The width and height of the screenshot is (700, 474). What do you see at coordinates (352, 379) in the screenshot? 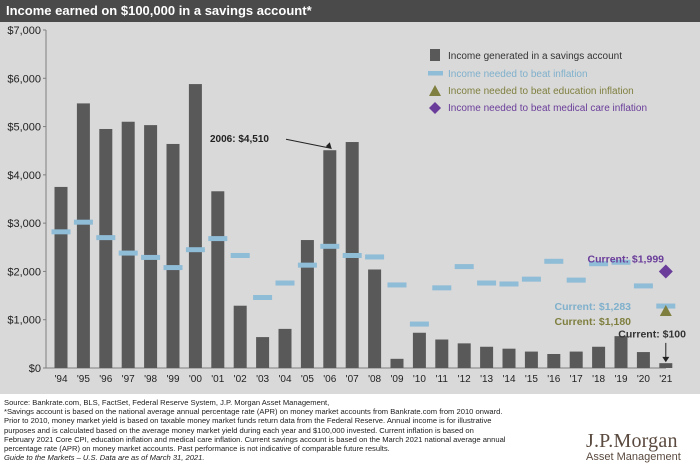
I see `x-tick-label: '07` at bounding box center [352, 379].